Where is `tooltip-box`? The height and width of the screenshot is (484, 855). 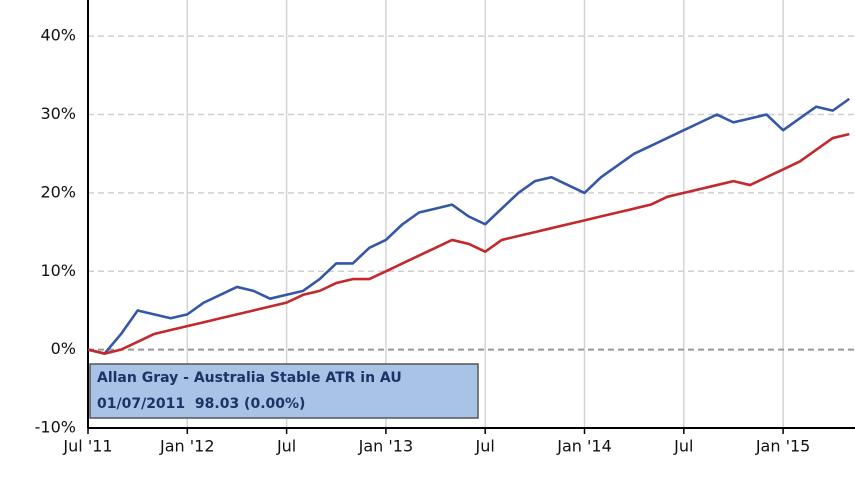
tooltip-box is located at coordinates (284, 391).